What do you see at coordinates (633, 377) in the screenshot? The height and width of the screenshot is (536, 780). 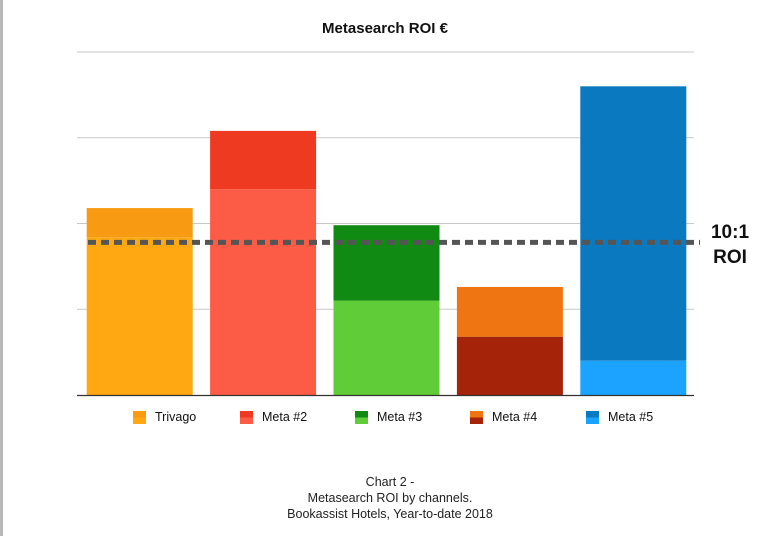 I see `bar-meta-5-lower` at bounding box center [633, 377].